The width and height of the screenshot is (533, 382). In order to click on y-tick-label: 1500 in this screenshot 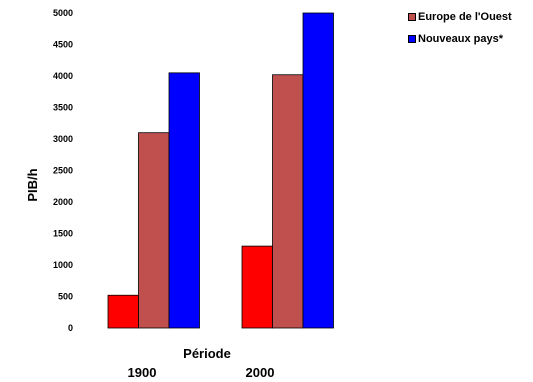, I will do `click(63, 234)`.